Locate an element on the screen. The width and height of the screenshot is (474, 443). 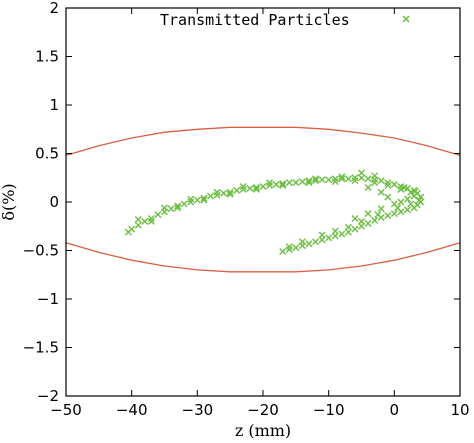
x-axis-label: z (mm) is located at coordinates (263, 430).